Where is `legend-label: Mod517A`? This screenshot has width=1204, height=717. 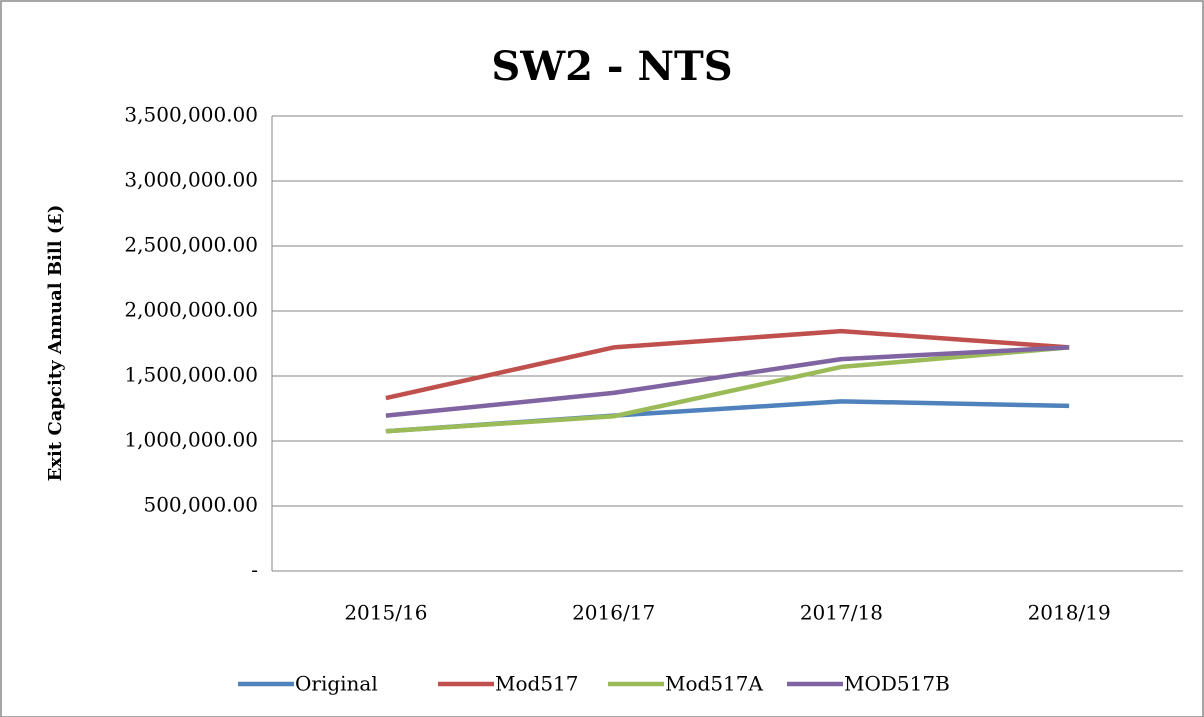 legend-label: Mod517A is located at coordinates (714, 684).